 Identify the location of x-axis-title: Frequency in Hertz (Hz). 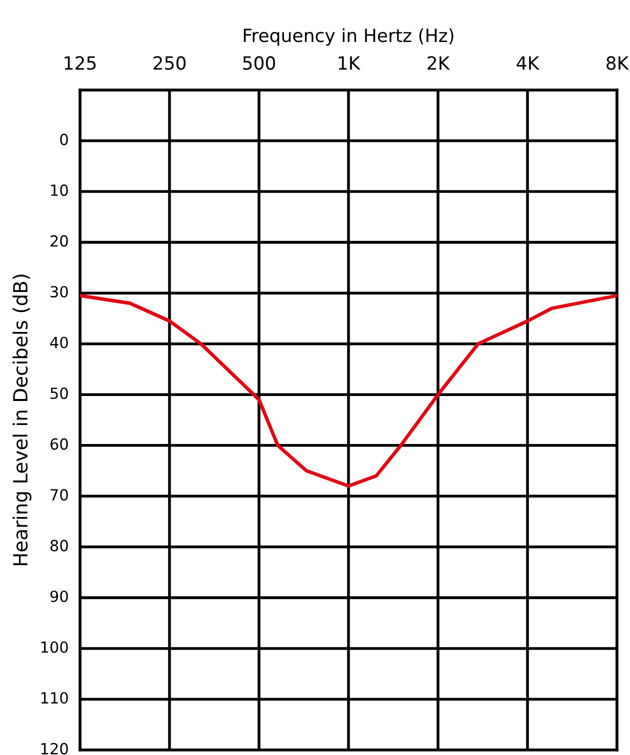
(349, 37).